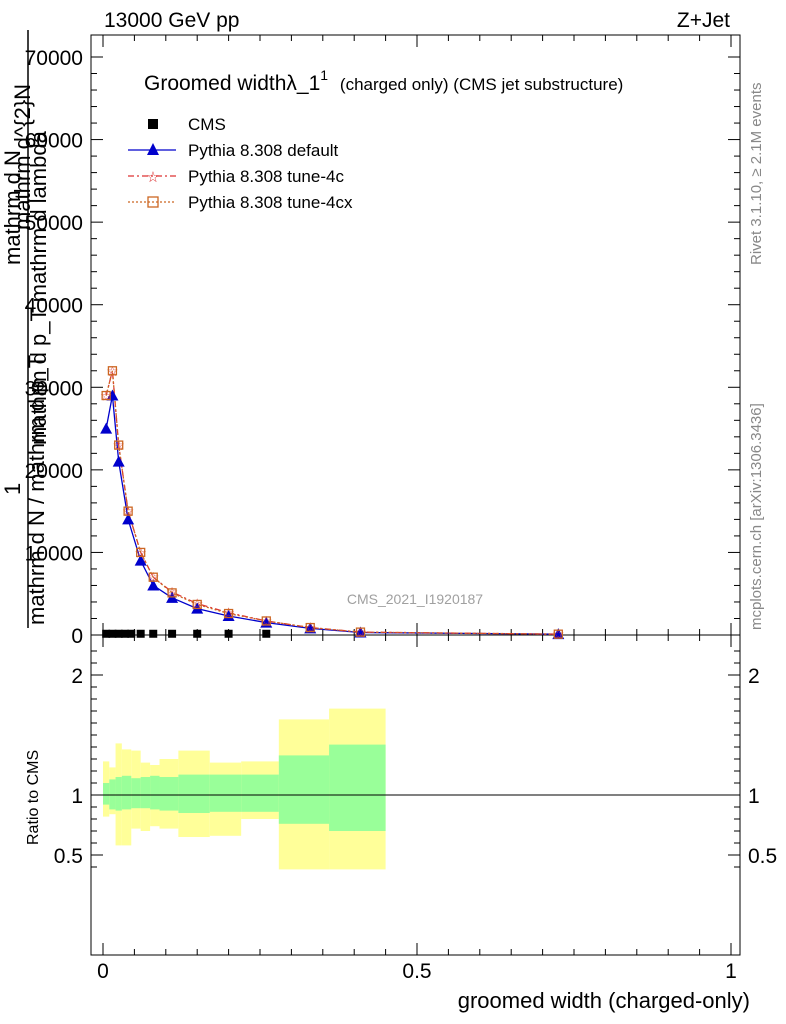 This screenshot has width=786, height=1024. Describe the element at coordinates (33, 797) in the screenshot. I see `ratio-y-axis-label: Ratio to CMS` at that location.